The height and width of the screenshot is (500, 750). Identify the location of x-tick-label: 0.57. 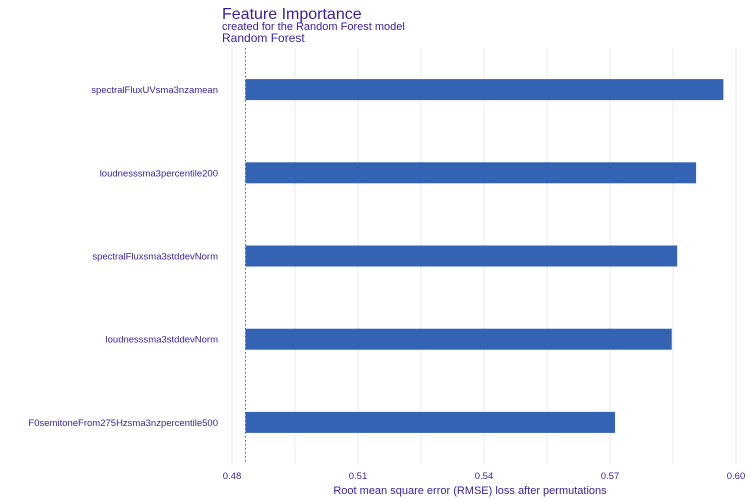
(610, 476).